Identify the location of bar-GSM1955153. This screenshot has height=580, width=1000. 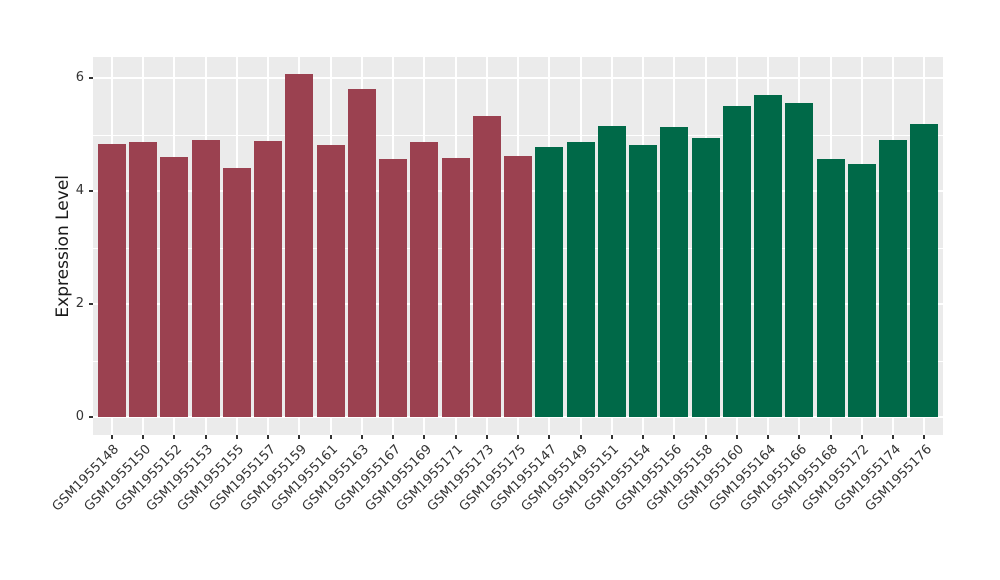
(205, 278).